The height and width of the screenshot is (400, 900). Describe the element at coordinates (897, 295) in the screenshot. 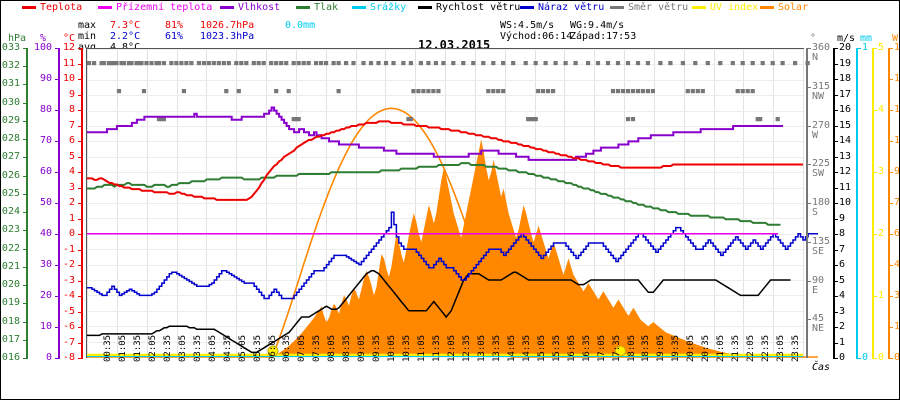

I see `axis-tick-label: 300` at that location.